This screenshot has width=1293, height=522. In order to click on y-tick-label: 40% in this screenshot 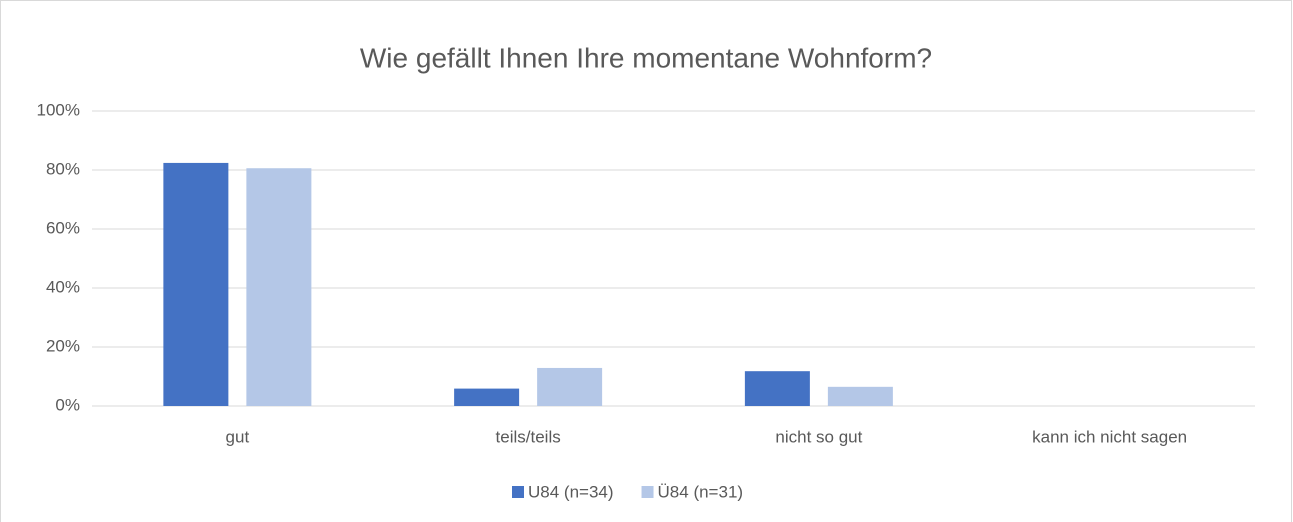, I will do `click(63, 286)`.